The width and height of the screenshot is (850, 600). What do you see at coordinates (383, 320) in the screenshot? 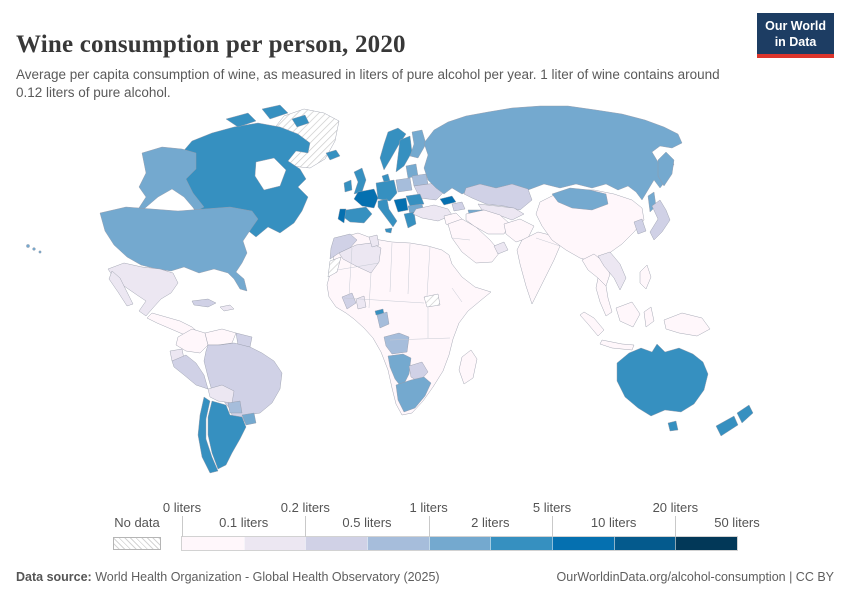
I see `region-gabon` at bounding box center [383, 320].